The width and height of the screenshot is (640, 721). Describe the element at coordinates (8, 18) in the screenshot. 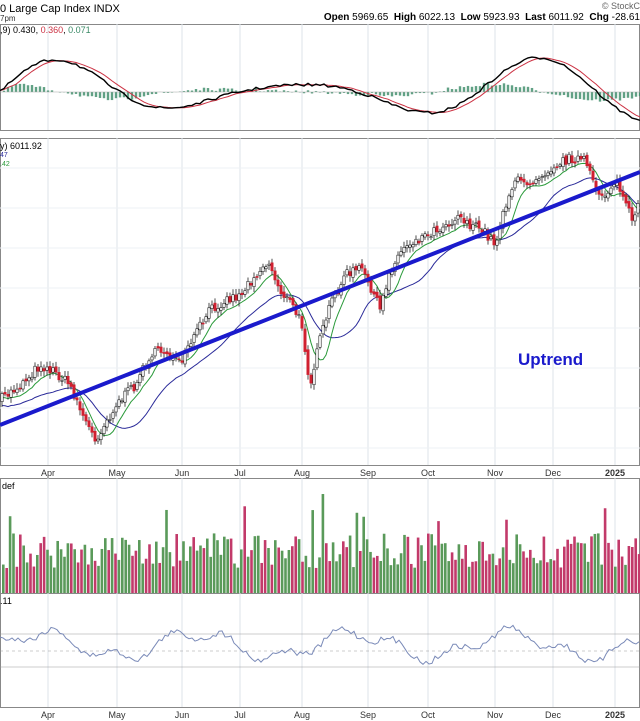

I see `chart-date: 7pm` at that location.